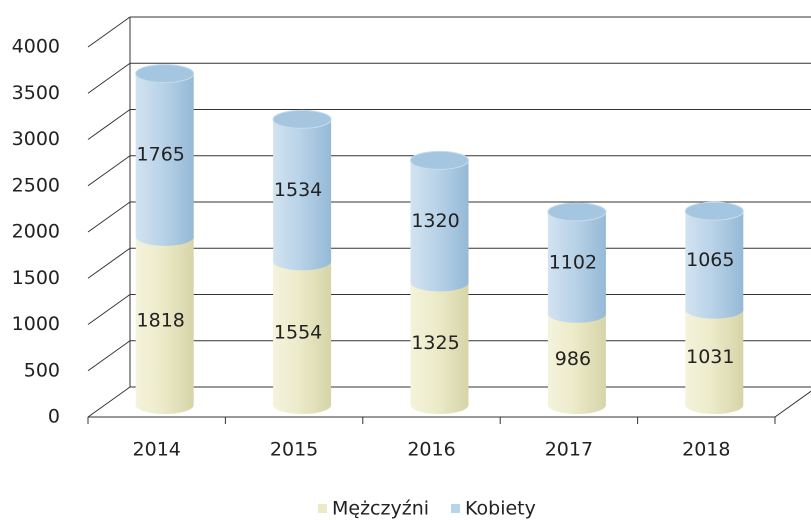 Image resolution: width=811 pixels, height=520 pixels. I want to click on y-tick-label: 3500, so click(36, 93).